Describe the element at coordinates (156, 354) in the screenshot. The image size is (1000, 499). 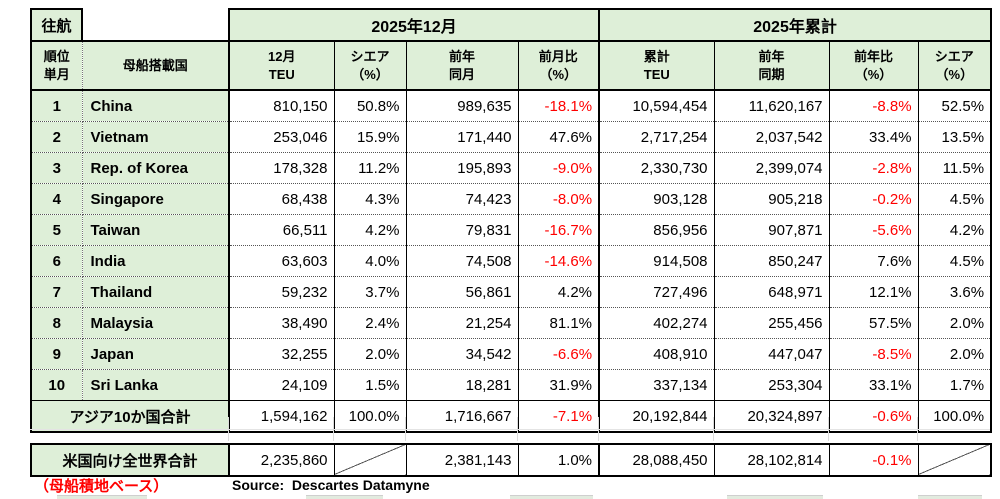
I see `cell-country: Japan` at that location.